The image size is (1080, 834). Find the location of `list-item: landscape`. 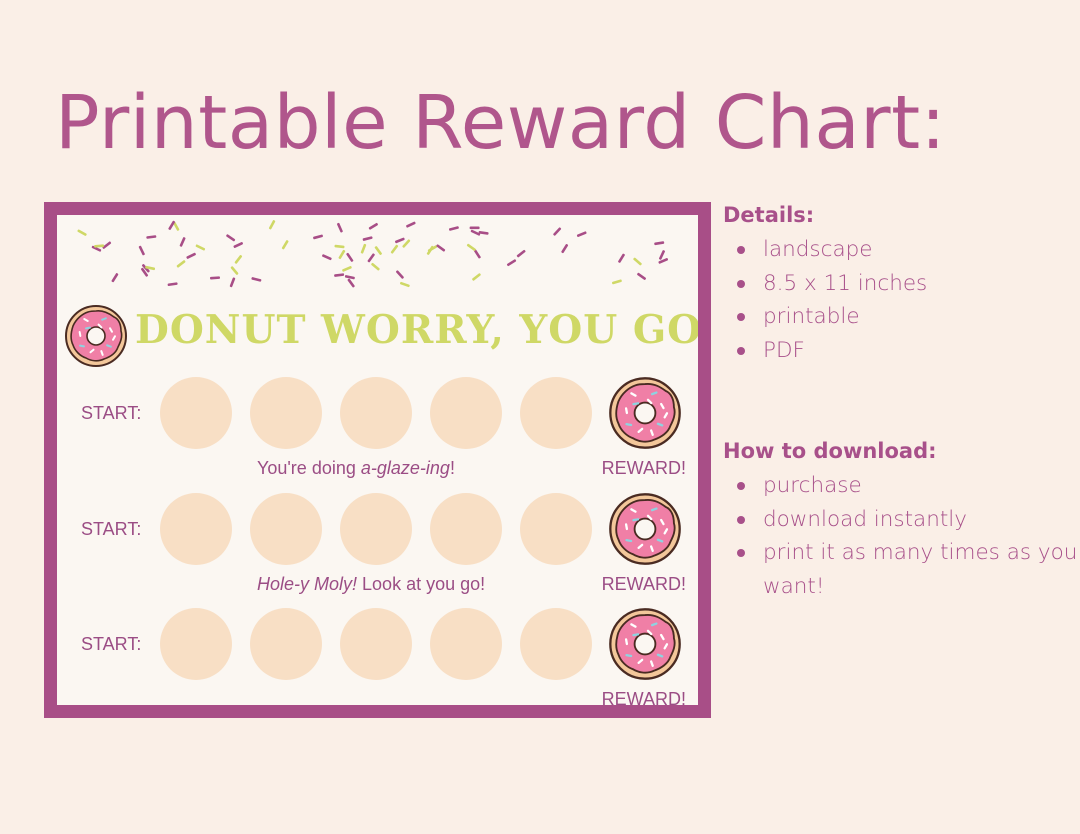

list-item: landscape is located at coordinates (900, 250).